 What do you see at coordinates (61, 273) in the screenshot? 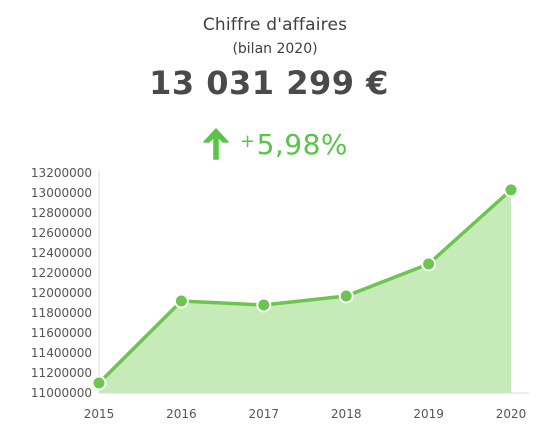
I see `y-tick-label: 12200000` at bounding box center [61, 273].